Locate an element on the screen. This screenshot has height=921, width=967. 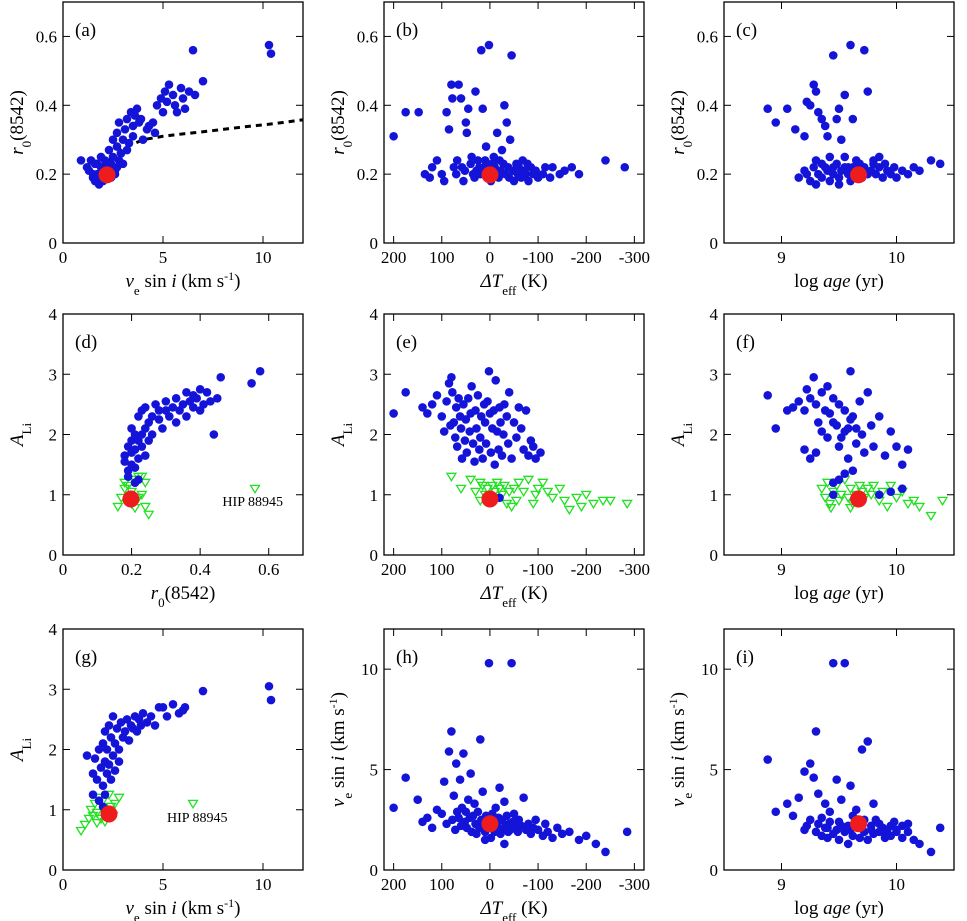
x-tick-label: -100 is located at coordinates (537, 257).